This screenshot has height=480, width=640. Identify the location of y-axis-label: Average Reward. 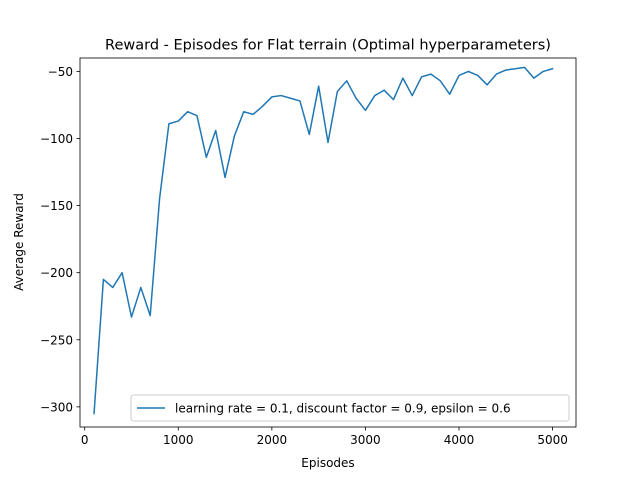
(19, 242).